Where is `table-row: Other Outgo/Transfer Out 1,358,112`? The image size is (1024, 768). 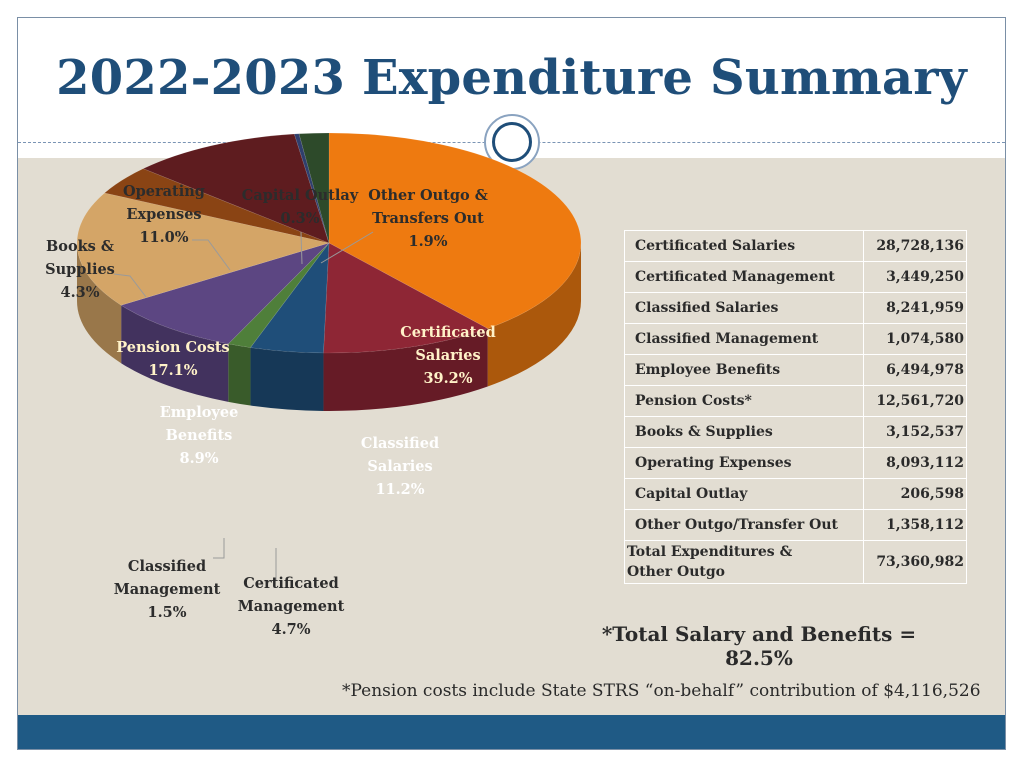
table-row: Other Outgo/Transfer Out 1,358,112 is located at coordinates (795, 525).